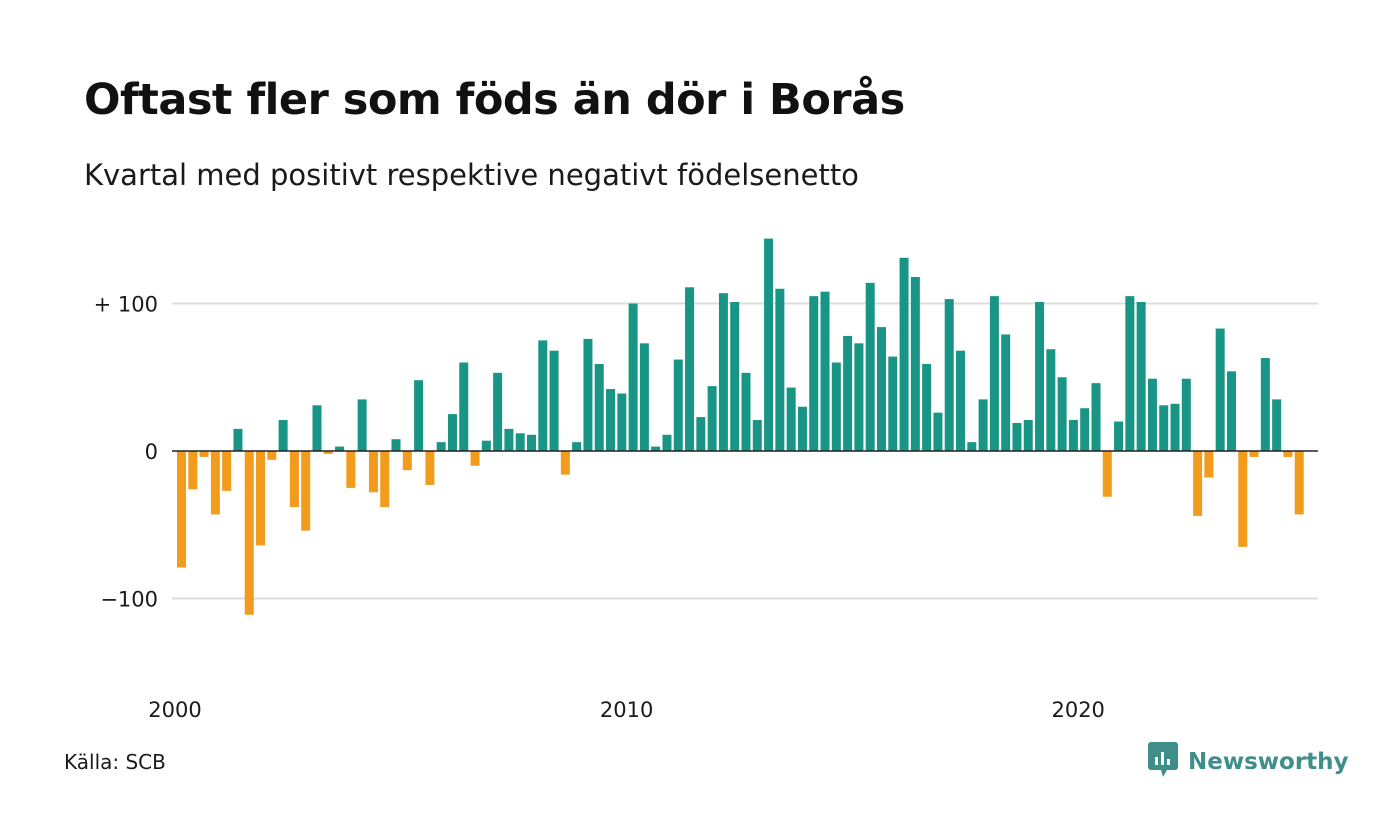 This screenshot has width=1400, height=840. Describe the element at coordinates (151, 452) in the screenshot. I see `y-tick-label: 0` at that location.